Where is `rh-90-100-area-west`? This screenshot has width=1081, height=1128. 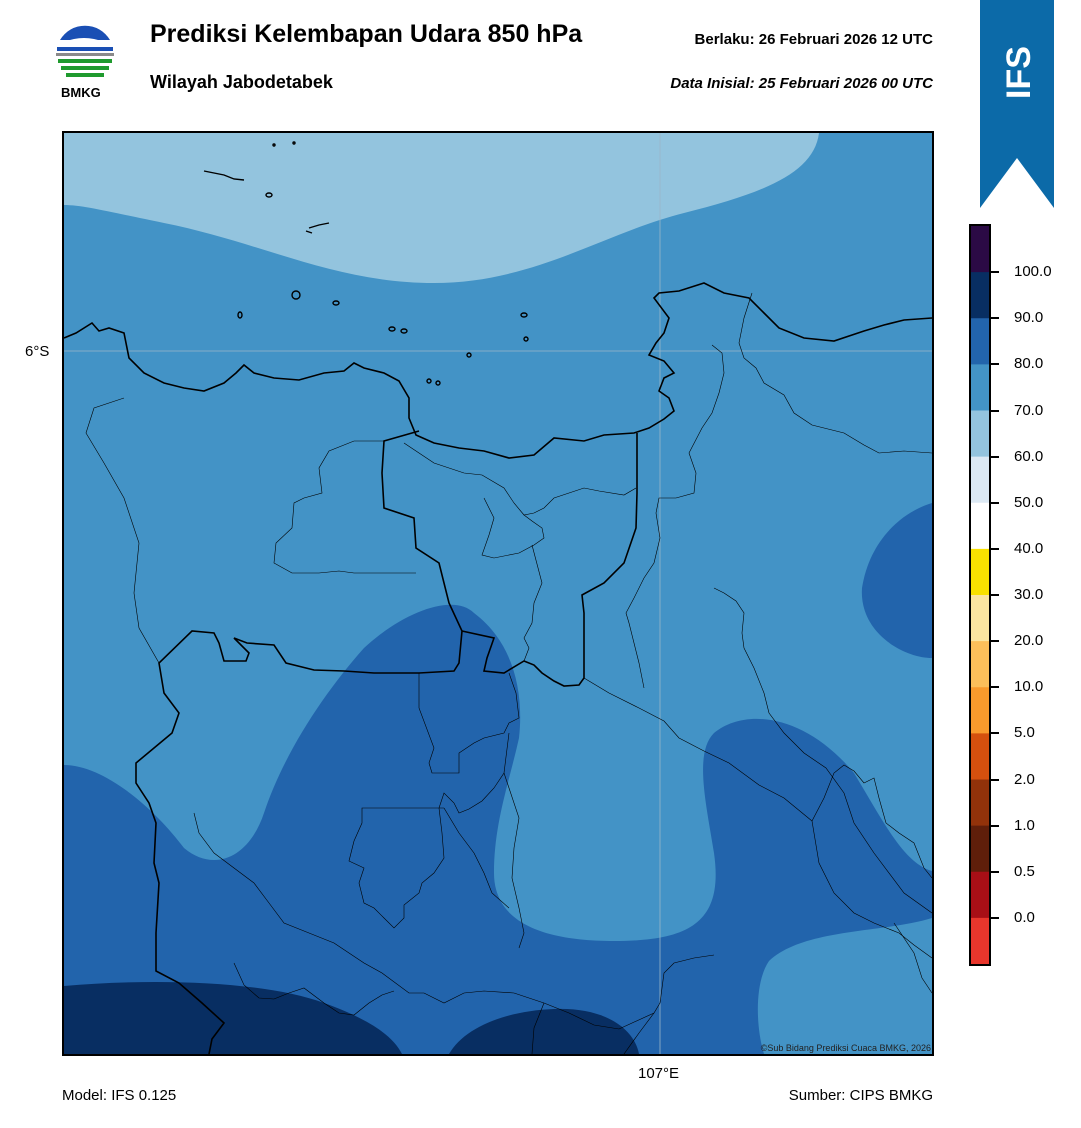
rh-90-100-area-west is located at coordinates (233, 1017).